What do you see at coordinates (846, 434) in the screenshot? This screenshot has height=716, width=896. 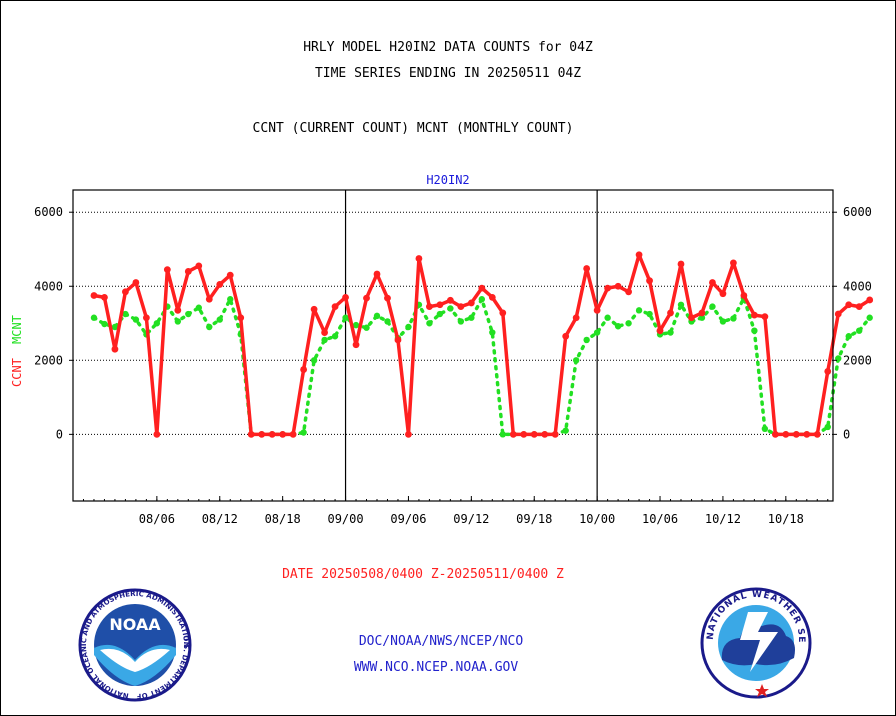 I see `ytick-label-right: 0` at bounding box center [846, 434].